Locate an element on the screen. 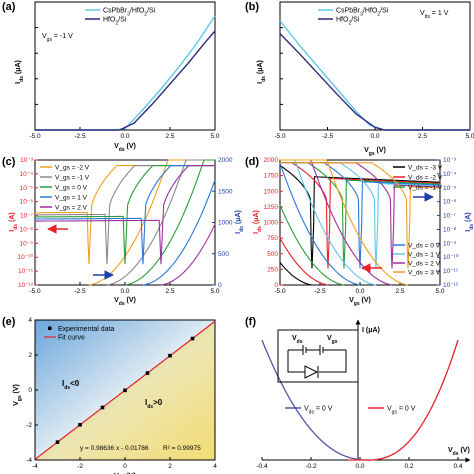 The width and height of the screenshot is (474, 474). circuit-batteries is located at coordinates (317, 350).